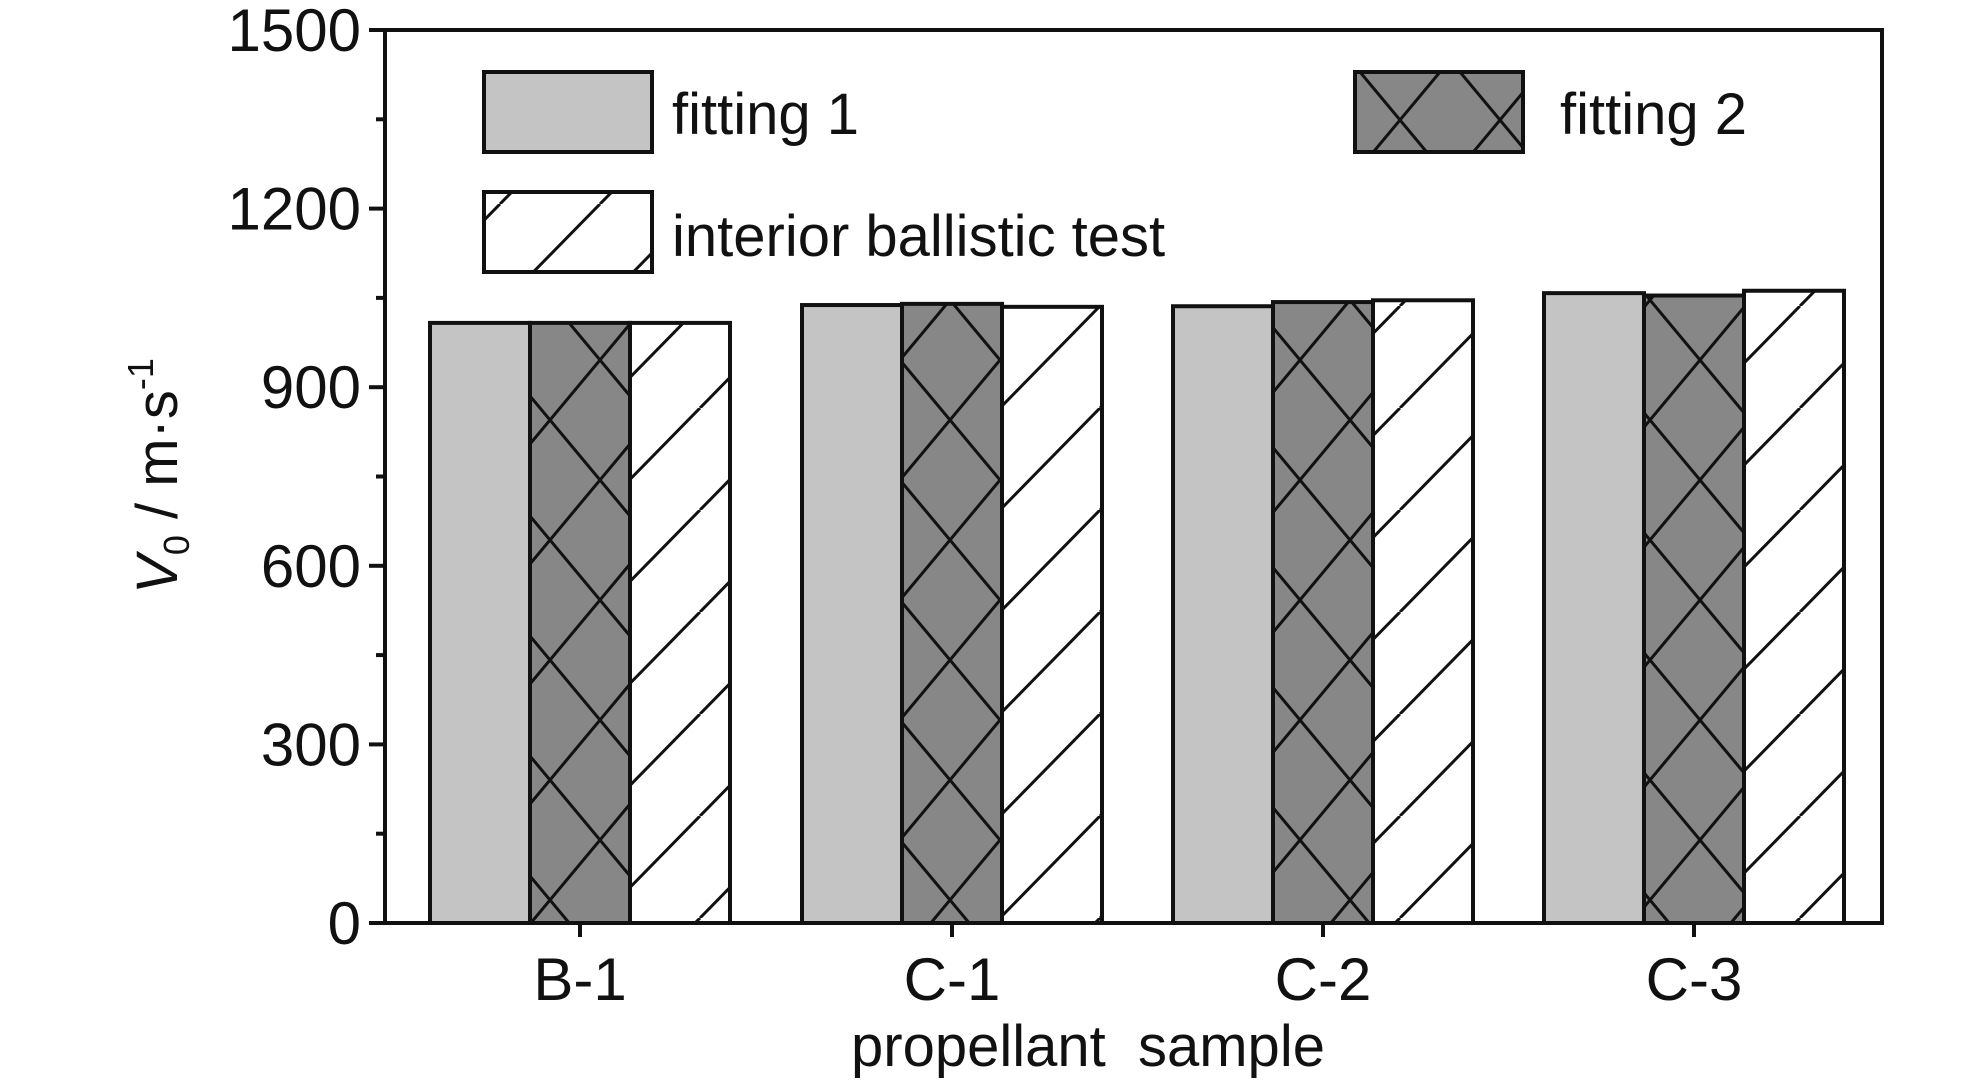 This screenshot has width=1984, height=1087. What do you see at coordinates (311, 387) in the screenshot?
I see `y-tick-label: 900` at bounding box center [311, 387].